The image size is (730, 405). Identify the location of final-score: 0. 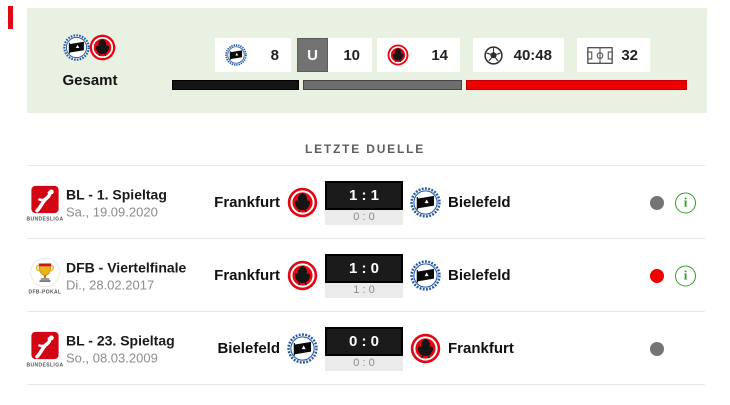
(364, 341).